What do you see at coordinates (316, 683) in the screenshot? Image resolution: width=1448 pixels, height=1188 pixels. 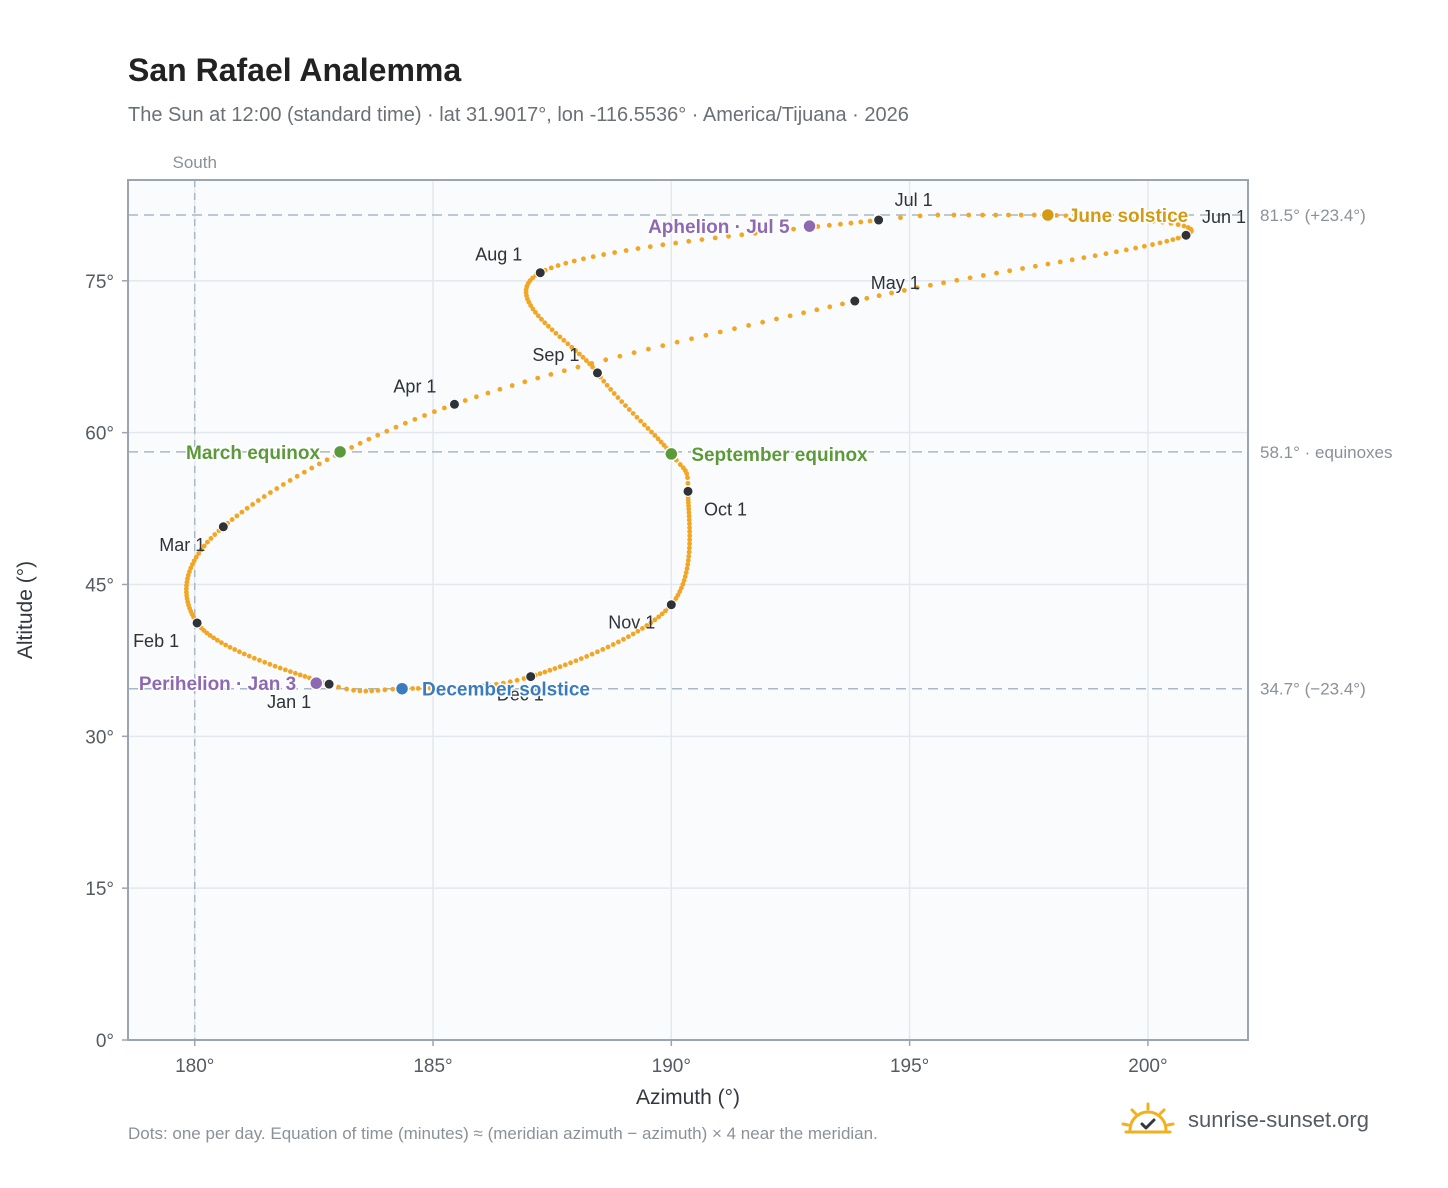 I see `event-marker` at bounding box center [316, 683].